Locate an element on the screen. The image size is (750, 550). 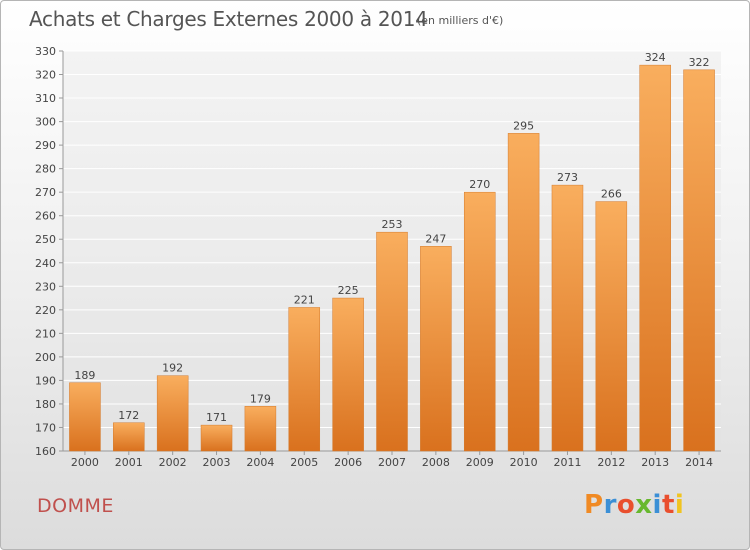
bar-value-label: 247 is located at coordinates (435, 238).